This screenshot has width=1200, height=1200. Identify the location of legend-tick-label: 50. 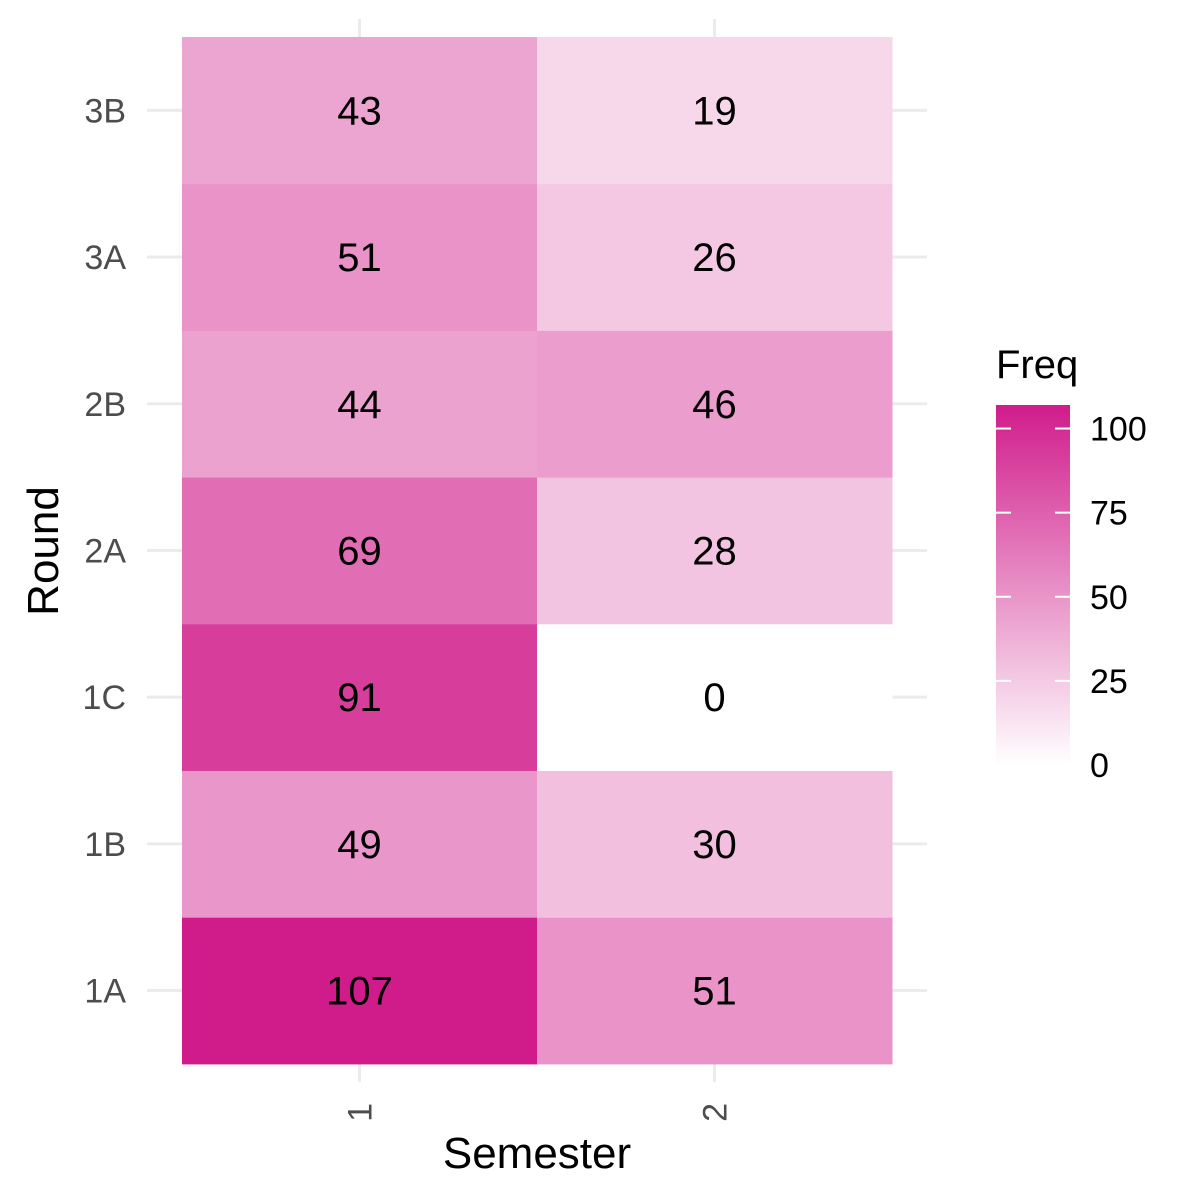
(1109, 598).